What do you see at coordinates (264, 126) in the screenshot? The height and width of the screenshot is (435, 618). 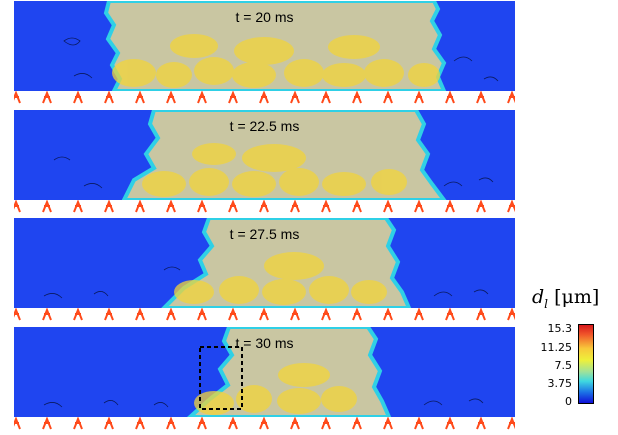 I see `time-label-2: t = 22.5 ms` at bounding box center [264, 126].